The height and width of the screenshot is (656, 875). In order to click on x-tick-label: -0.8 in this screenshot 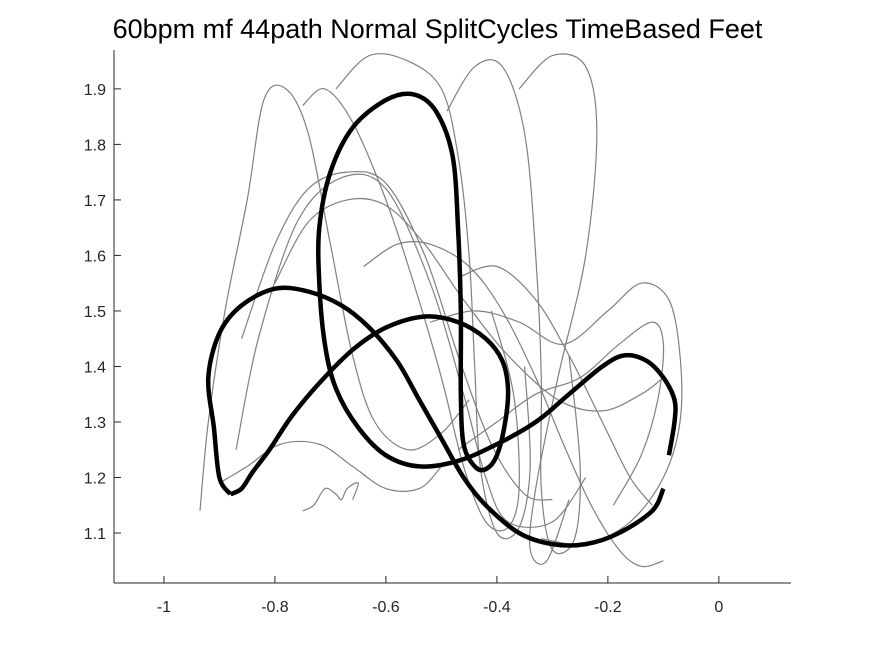, I will do `click(275, 607)`.